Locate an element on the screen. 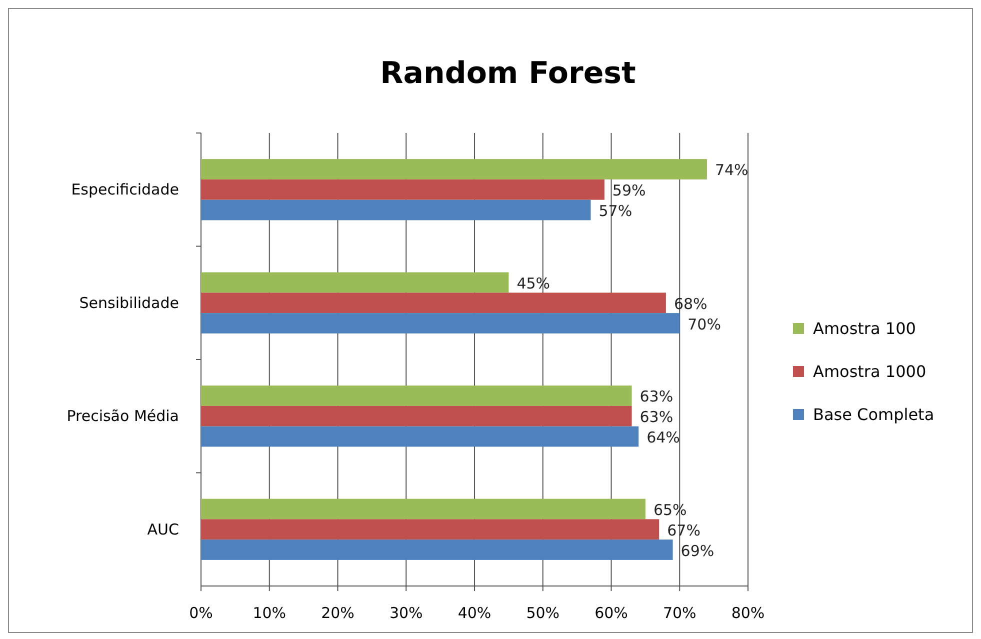 The height and width of the screenshot is (639, 981). x-tick-label: 20% is located at coordinates (337, 613).